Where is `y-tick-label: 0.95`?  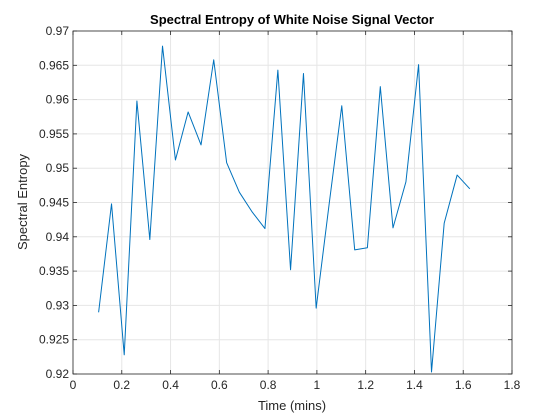 y-tick-label: 0.95 is located at coordinates (58, 168).